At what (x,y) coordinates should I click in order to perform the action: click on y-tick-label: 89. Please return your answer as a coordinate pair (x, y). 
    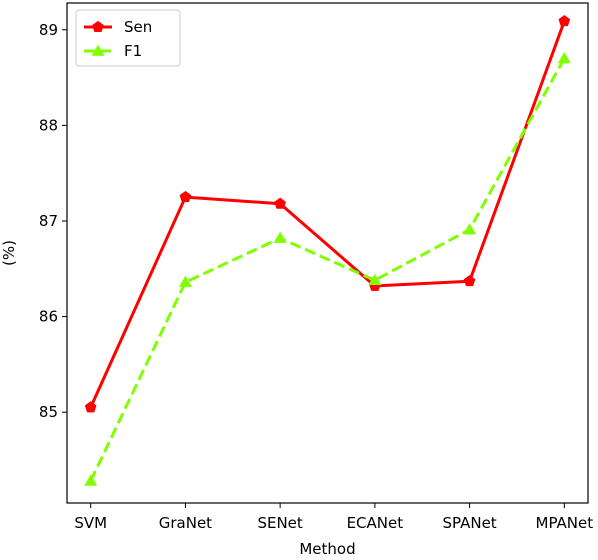
    Looking at the image, I should click on (48, 30).